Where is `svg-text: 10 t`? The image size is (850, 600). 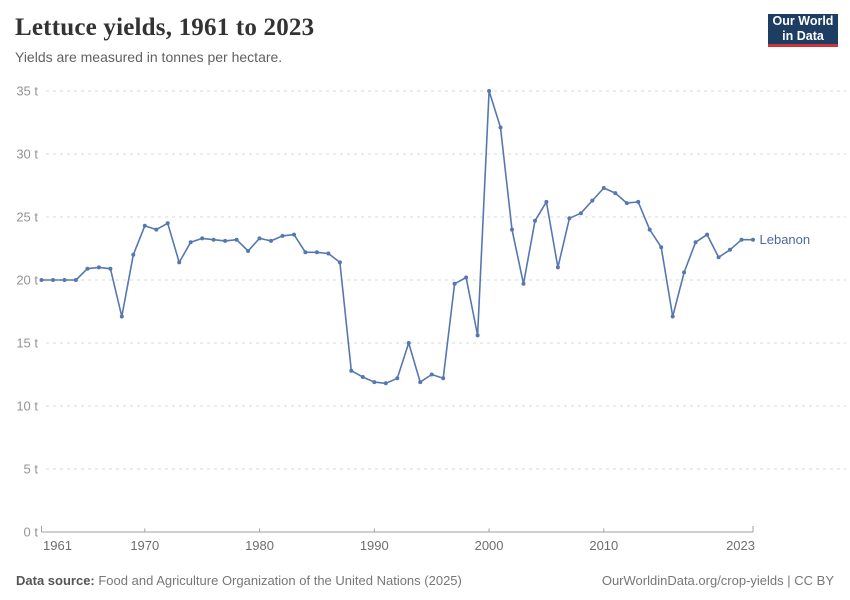 svg-text: 10 t is located at coordinates (27, 406).